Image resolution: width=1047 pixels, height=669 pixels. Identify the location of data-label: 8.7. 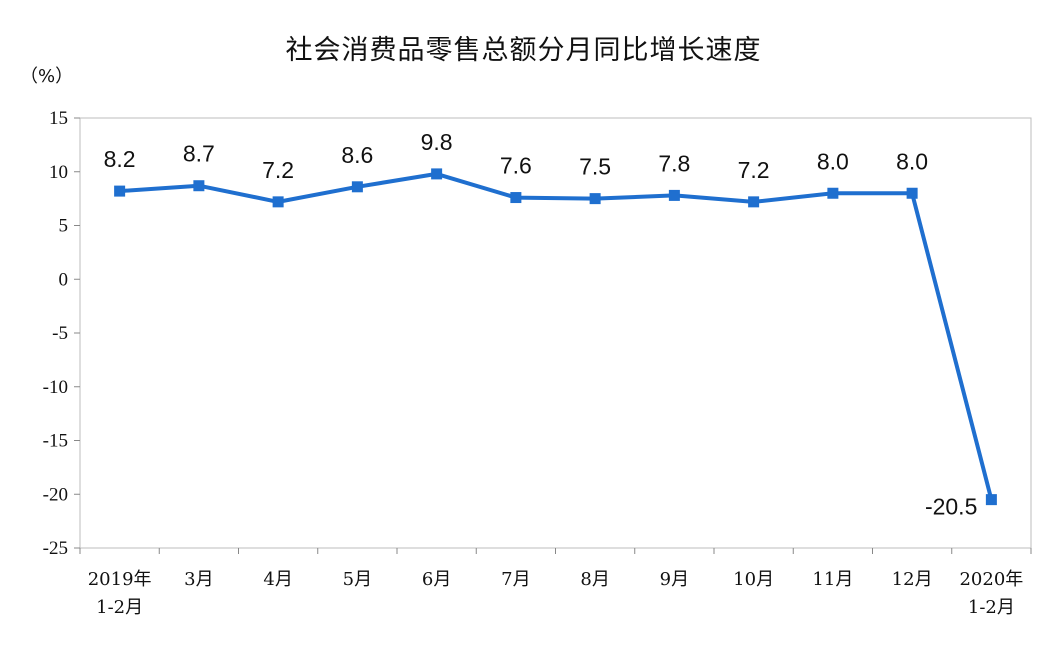
(199, 154).